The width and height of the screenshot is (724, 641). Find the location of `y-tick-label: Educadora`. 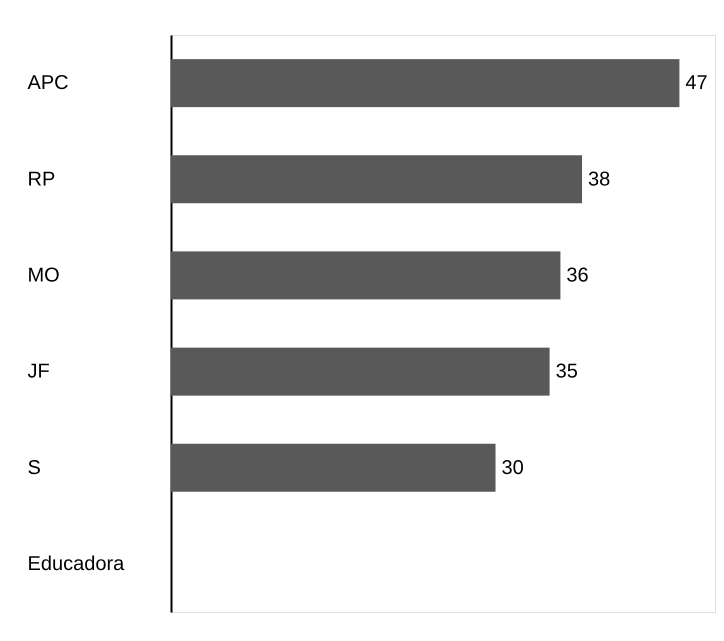

y-tick-label: Educadora is located at coordinates (77, 563).